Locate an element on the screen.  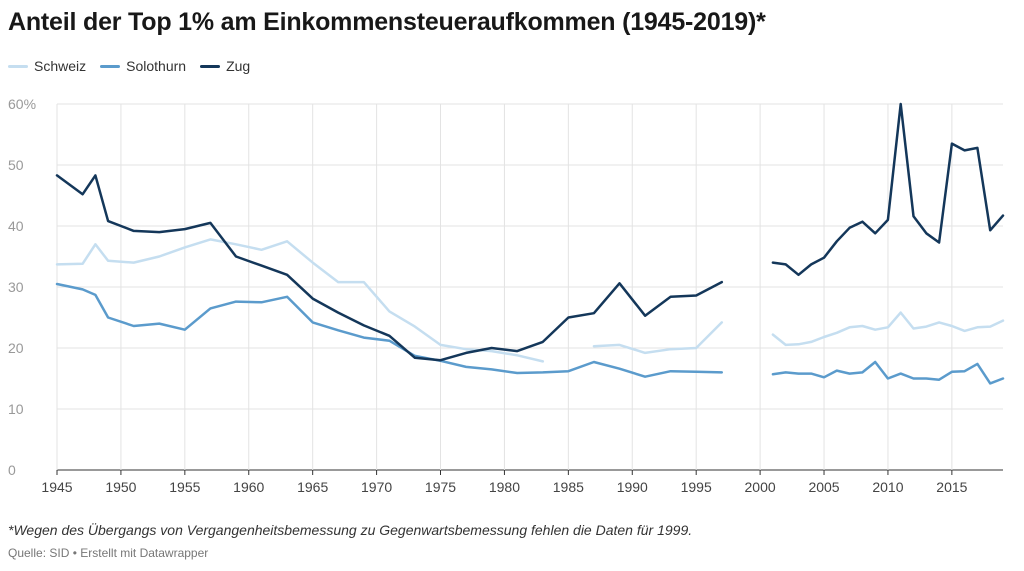
legend-item-schweiz: Schweiz is located at coordinates (47, 66).